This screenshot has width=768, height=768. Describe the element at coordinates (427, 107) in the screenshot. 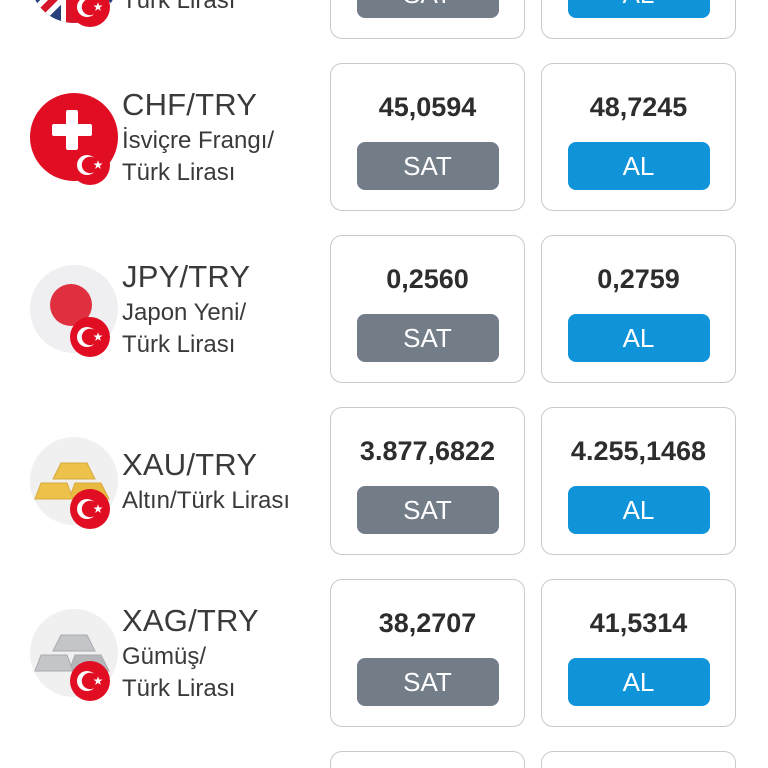

I see `sell-price-value: 45,0594` at that location.